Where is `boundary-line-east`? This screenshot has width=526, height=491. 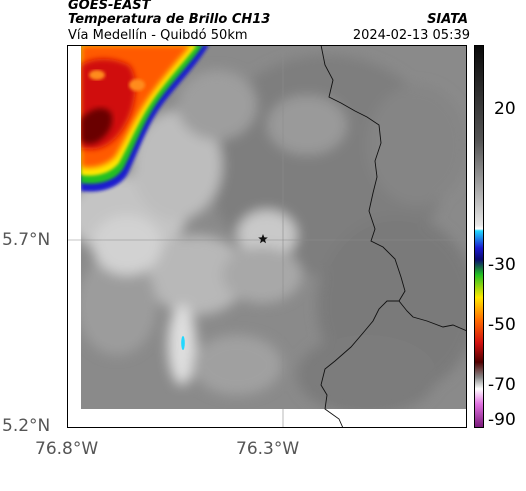 boundary-line-east is located at coordinates (432, 316).